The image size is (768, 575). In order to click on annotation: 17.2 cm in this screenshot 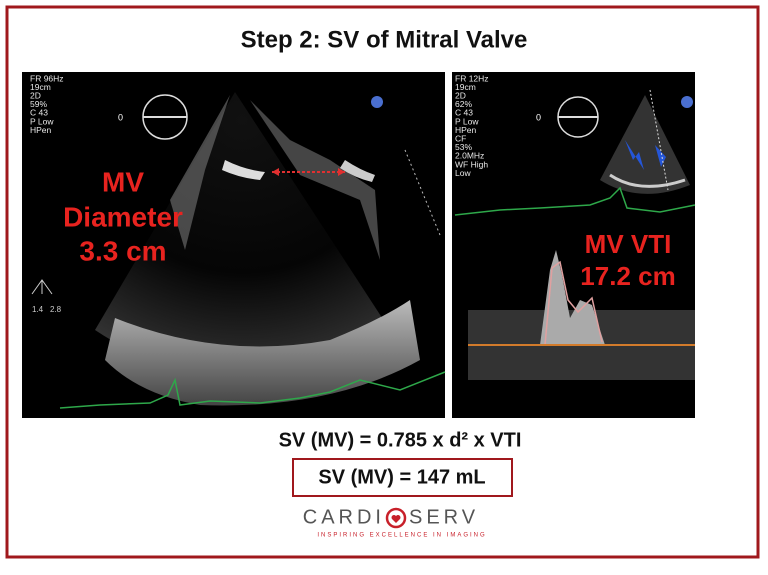, I will do `click(627, 276)`.